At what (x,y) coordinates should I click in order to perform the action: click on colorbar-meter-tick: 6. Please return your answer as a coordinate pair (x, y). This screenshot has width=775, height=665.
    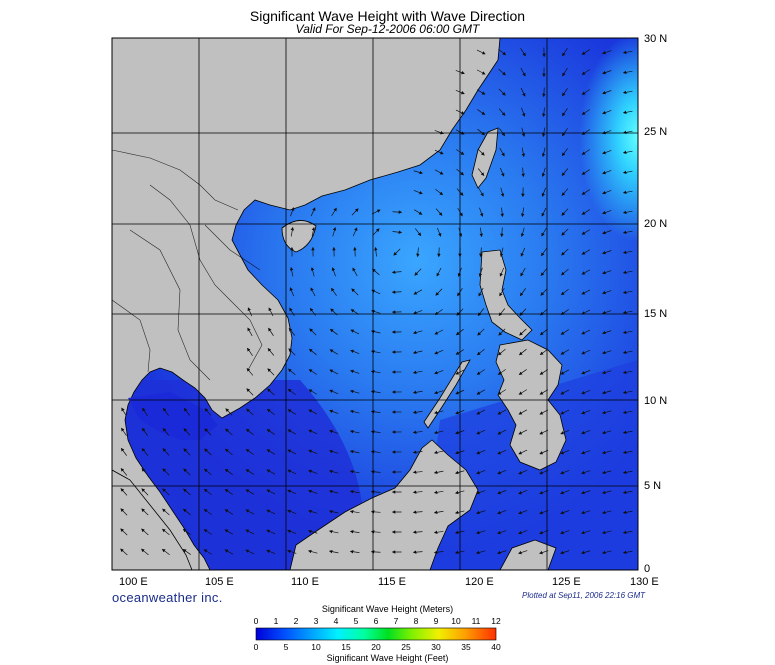
    Looking at the image, I should click on (376, 621).